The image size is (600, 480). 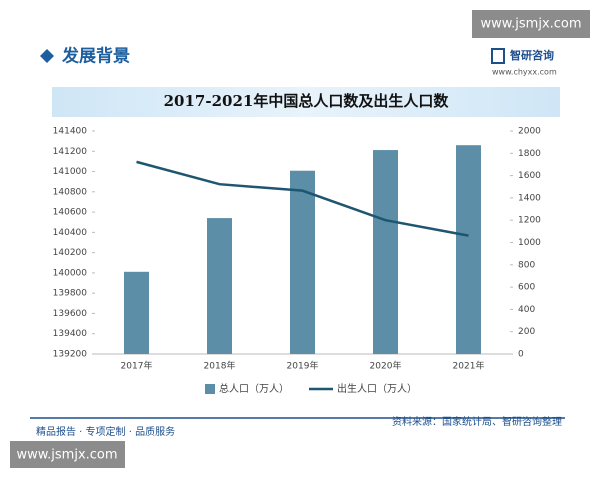 I want to click on x-tick-label: 2021年, so click(x=469, y=366).